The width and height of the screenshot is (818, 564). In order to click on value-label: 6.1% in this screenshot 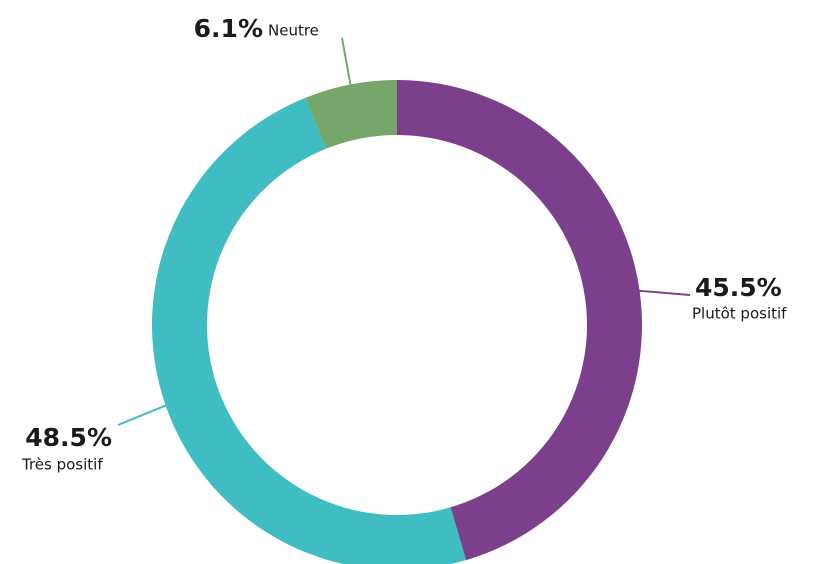, I will do `click(228, 28)`.